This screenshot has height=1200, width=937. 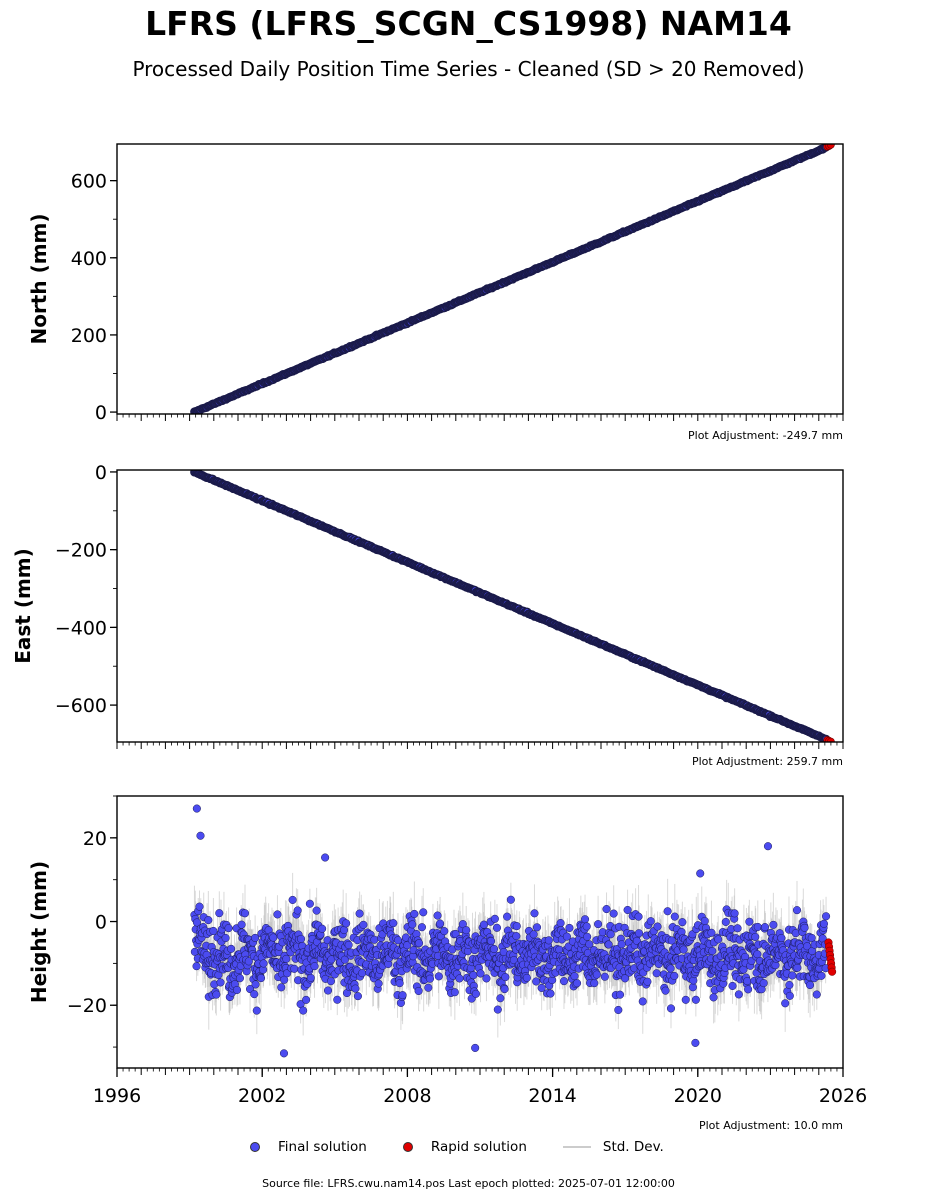 What do you see at coordinates (117, 1096) in the screenshot?
I see `x-tick-label: 1996` at bounding box center [117, 1096].